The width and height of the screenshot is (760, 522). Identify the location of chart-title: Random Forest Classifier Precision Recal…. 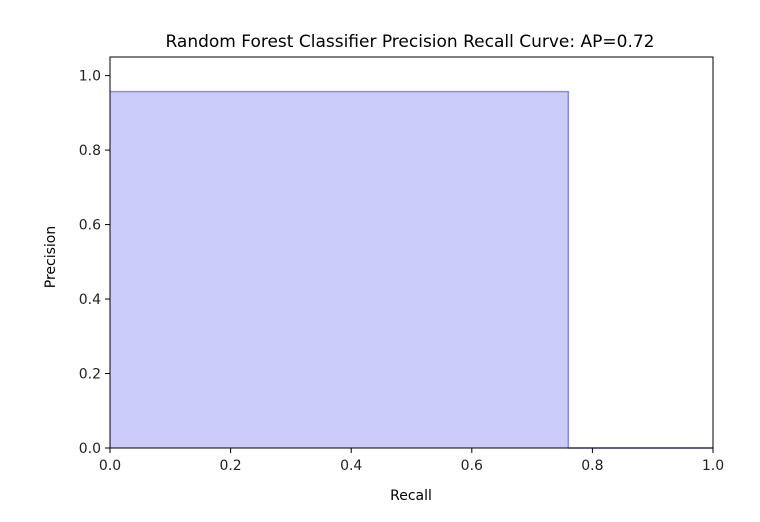
(409, 42).